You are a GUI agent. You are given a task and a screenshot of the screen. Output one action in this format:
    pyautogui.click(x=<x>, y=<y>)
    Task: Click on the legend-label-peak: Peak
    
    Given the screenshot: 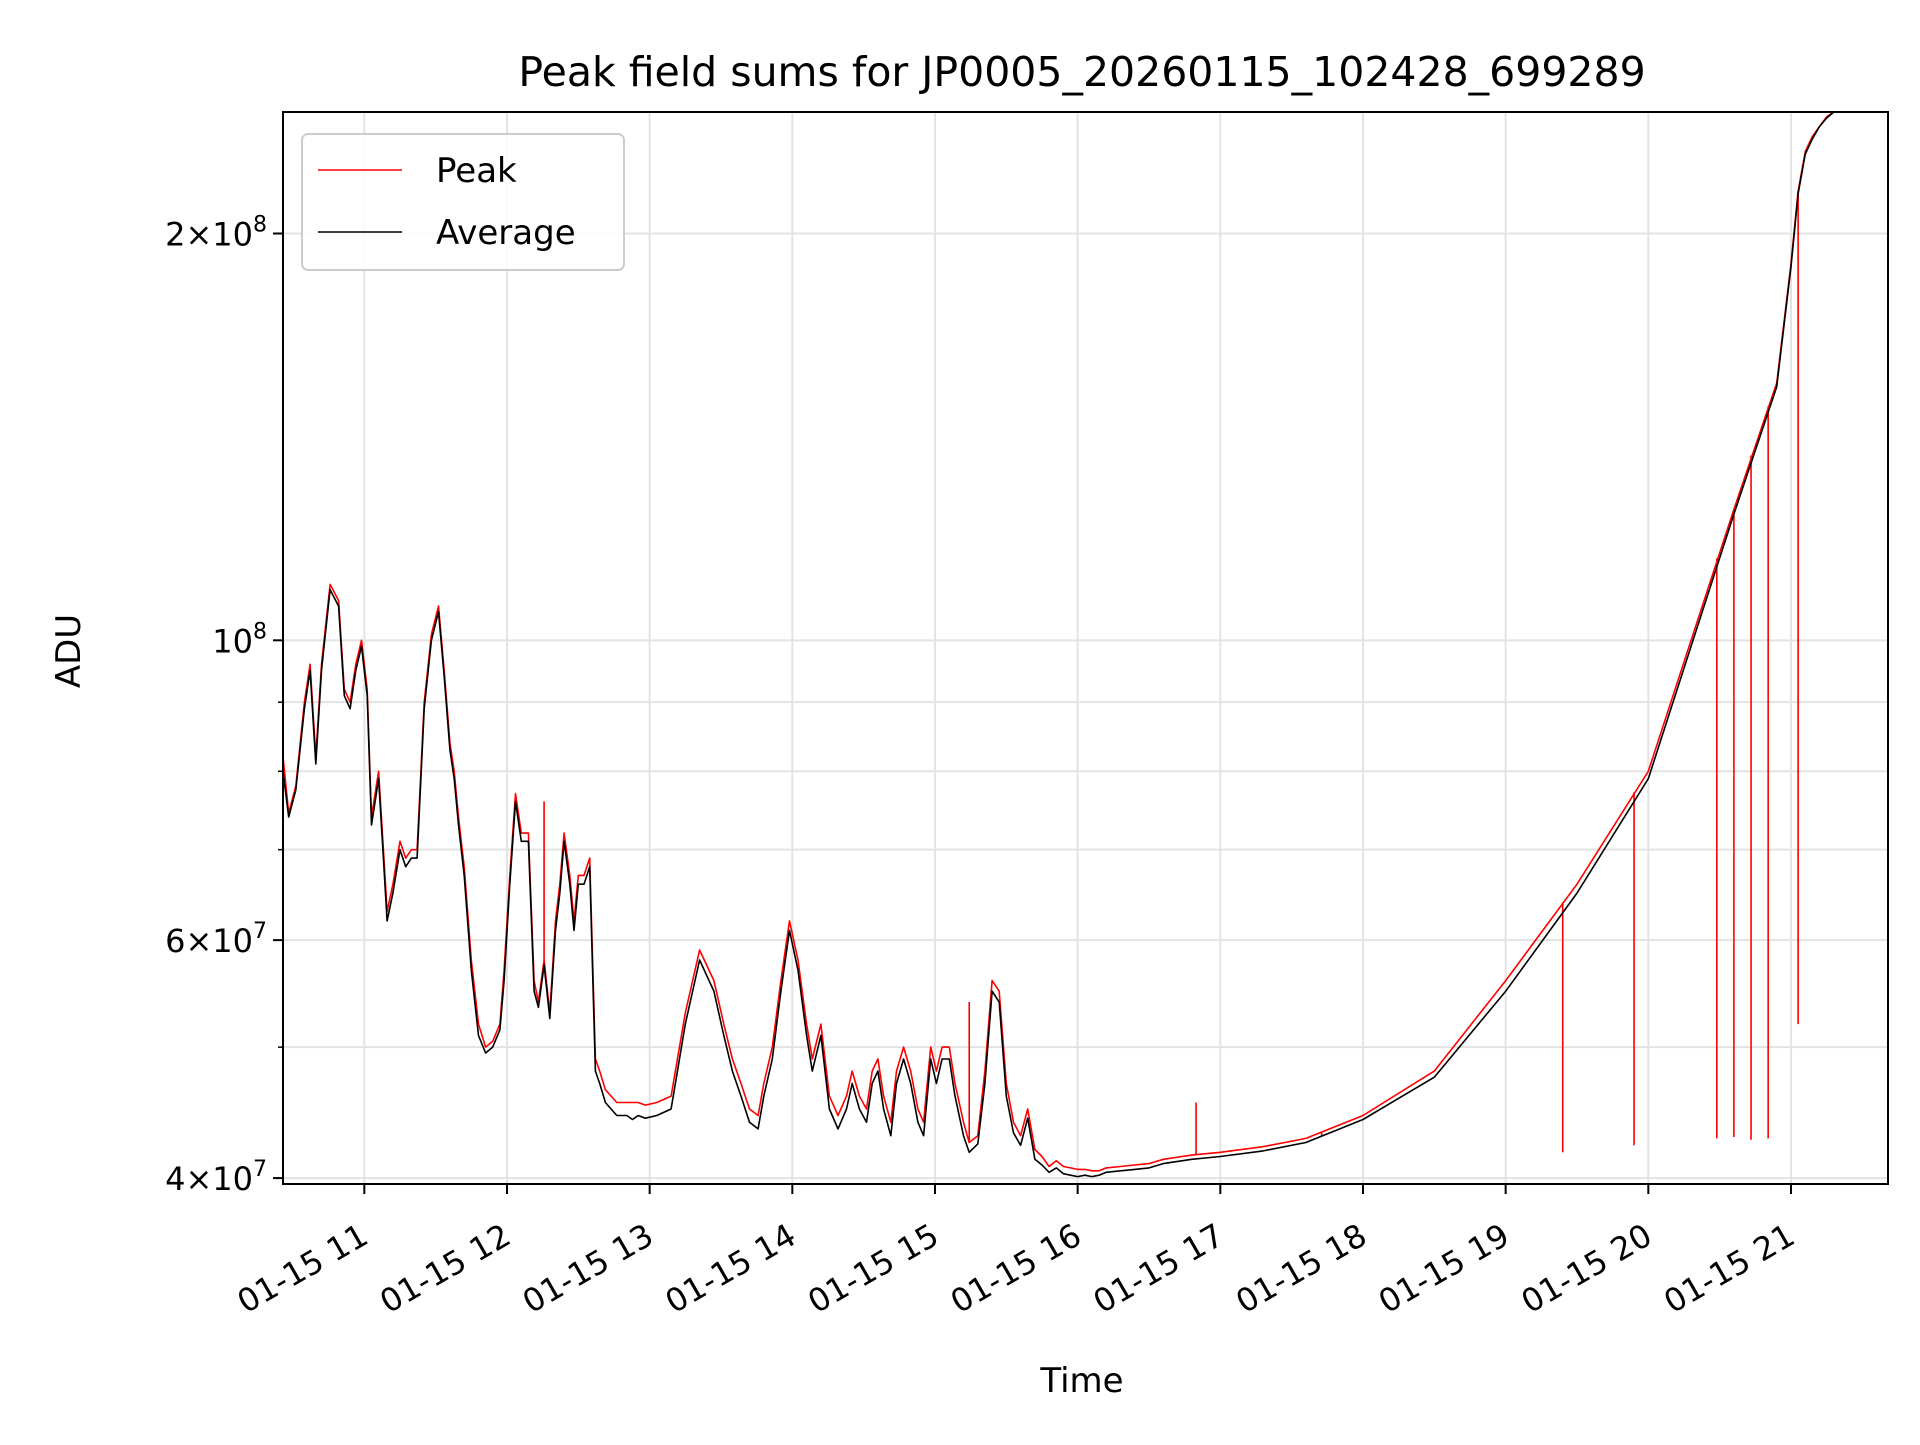 What is the action you would take?
    pyautogui.click(x=476, y=171)
    